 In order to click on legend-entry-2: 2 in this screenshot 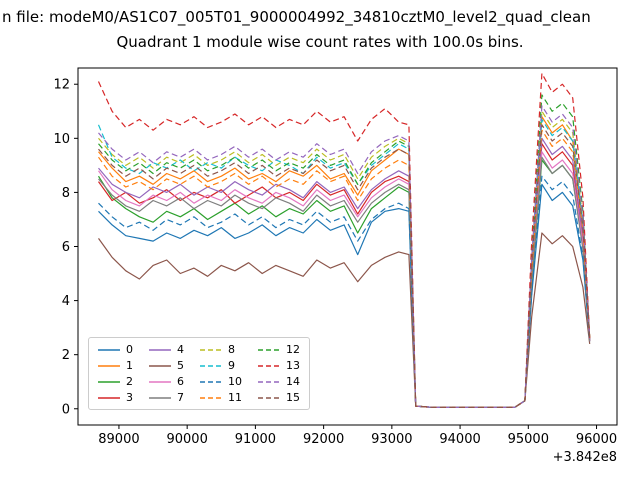, I will do `click(115, 381)`.